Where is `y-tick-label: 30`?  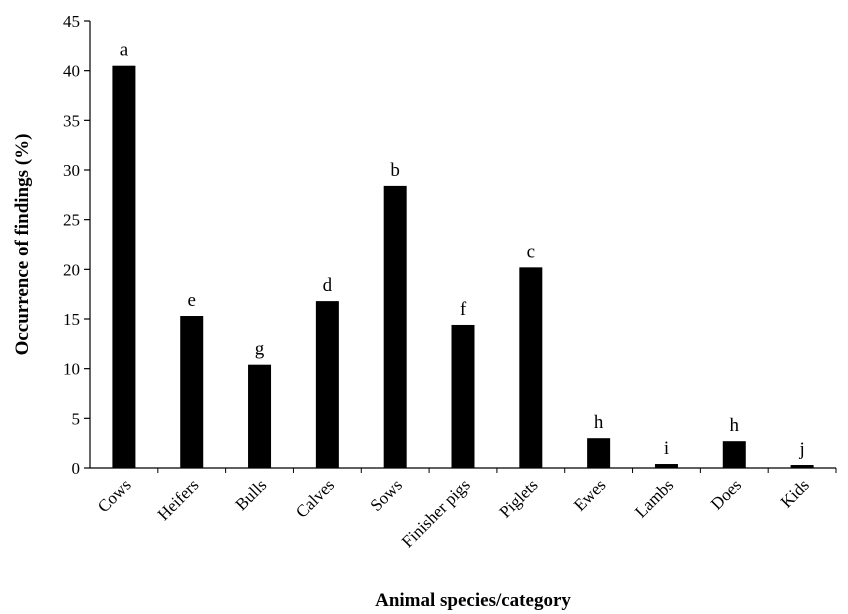 y-tick-label: 30 is located at coordinates (71, 170).